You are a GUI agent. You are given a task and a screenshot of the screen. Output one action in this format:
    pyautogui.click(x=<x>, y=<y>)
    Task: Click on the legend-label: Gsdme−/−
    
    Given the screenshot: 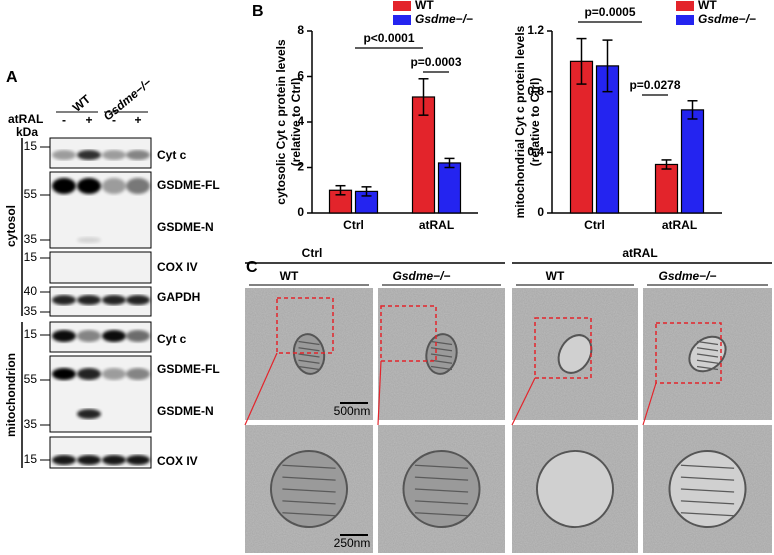 What is the action you would take?
    pyautogui.click(x=444, y=19)
    